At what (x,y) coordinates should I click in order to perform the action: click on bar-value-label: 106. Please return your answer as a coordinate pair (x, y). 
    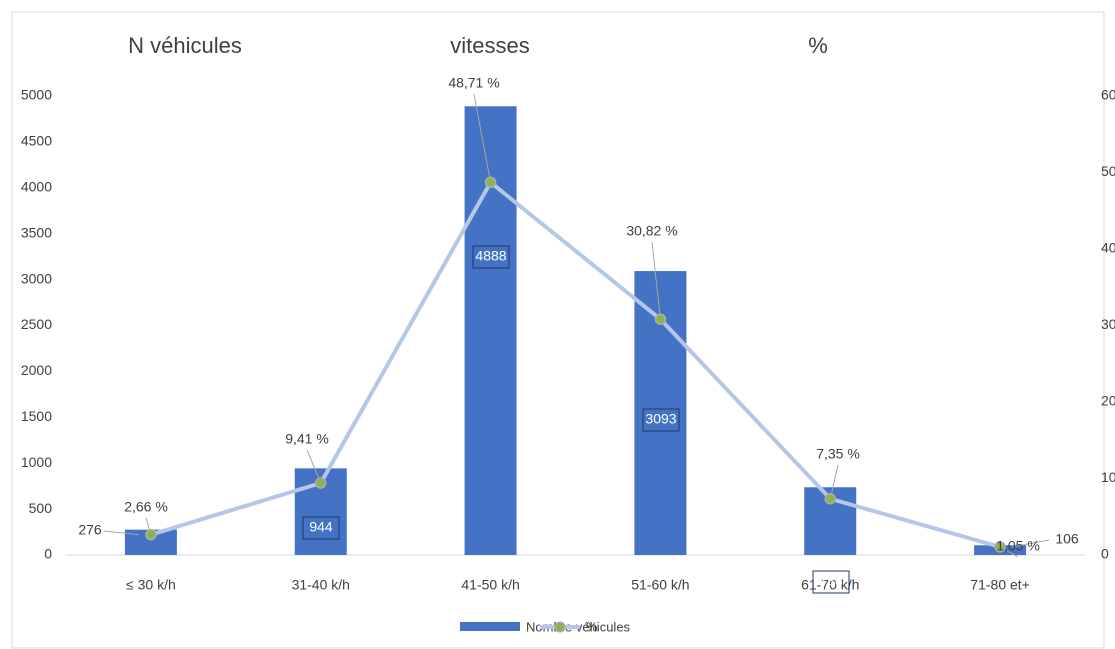
    Looking at the image, I should click on (1067, 539).